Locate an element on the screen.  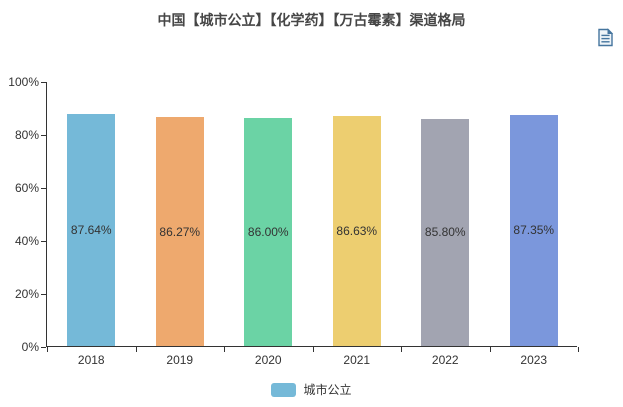
x-axis-label-2021: 2021 is located at coordinates (357, 360).